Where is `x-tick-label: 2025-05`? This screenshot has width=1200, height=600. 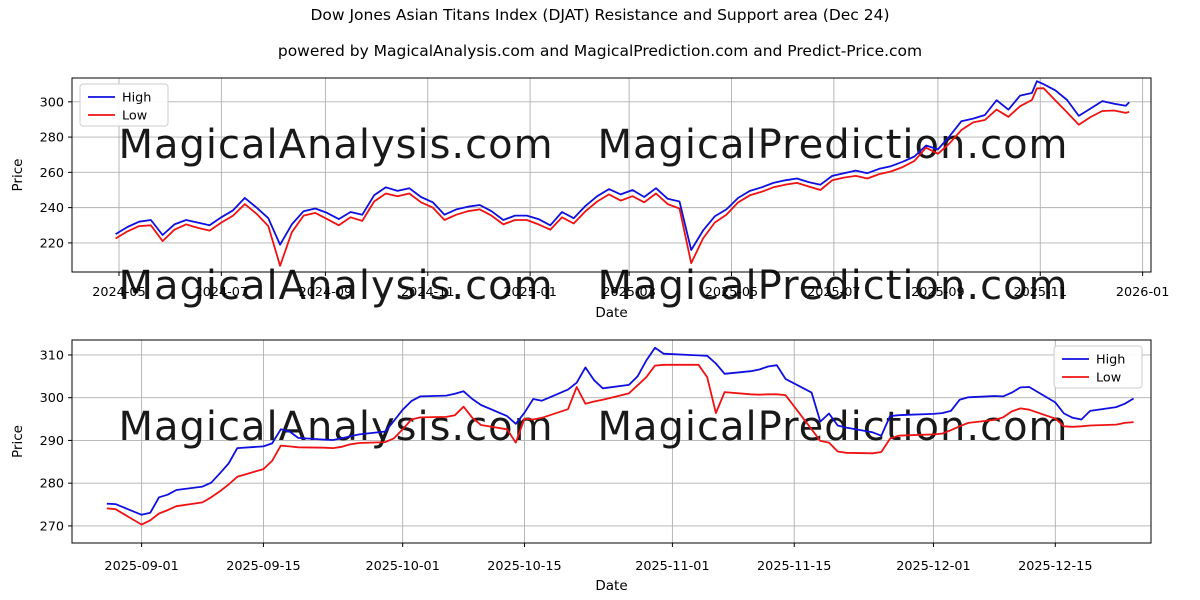 x-tick-label: 2025-05 is located at coordinates (731, 292).